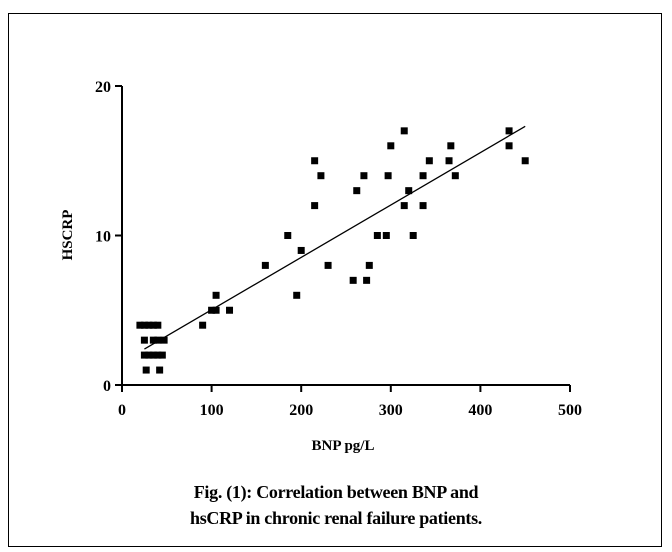 The image size is (672, 552). Describe the element at coordinates (336, 492) in the screenshot. I see `figure-caption-line-1: Fig. (1): Correlation between BNP and` at that location.